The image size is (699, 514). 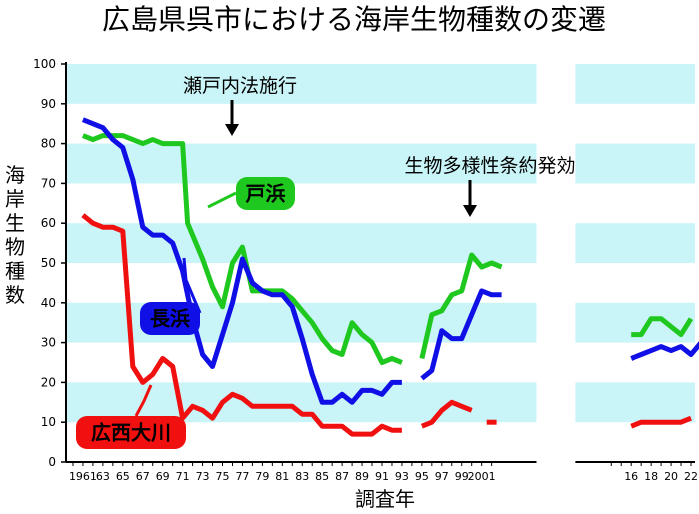 What do you see at coordinates (48, 104) in the screenshot?
I see `y-tick-label-90: 90` at bounding box center [48, 104].